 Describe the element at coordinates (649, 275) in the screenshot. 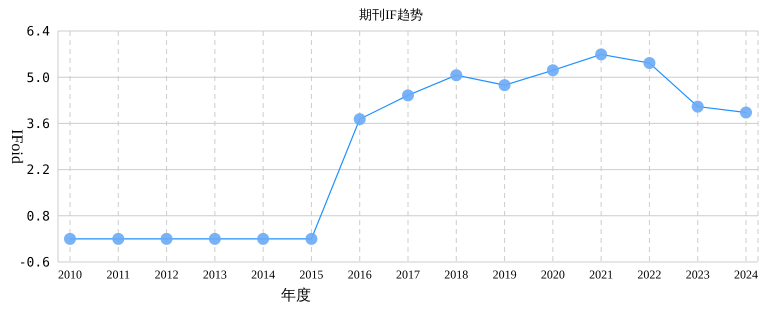

I see `x-tick-label: 2022` at that location.